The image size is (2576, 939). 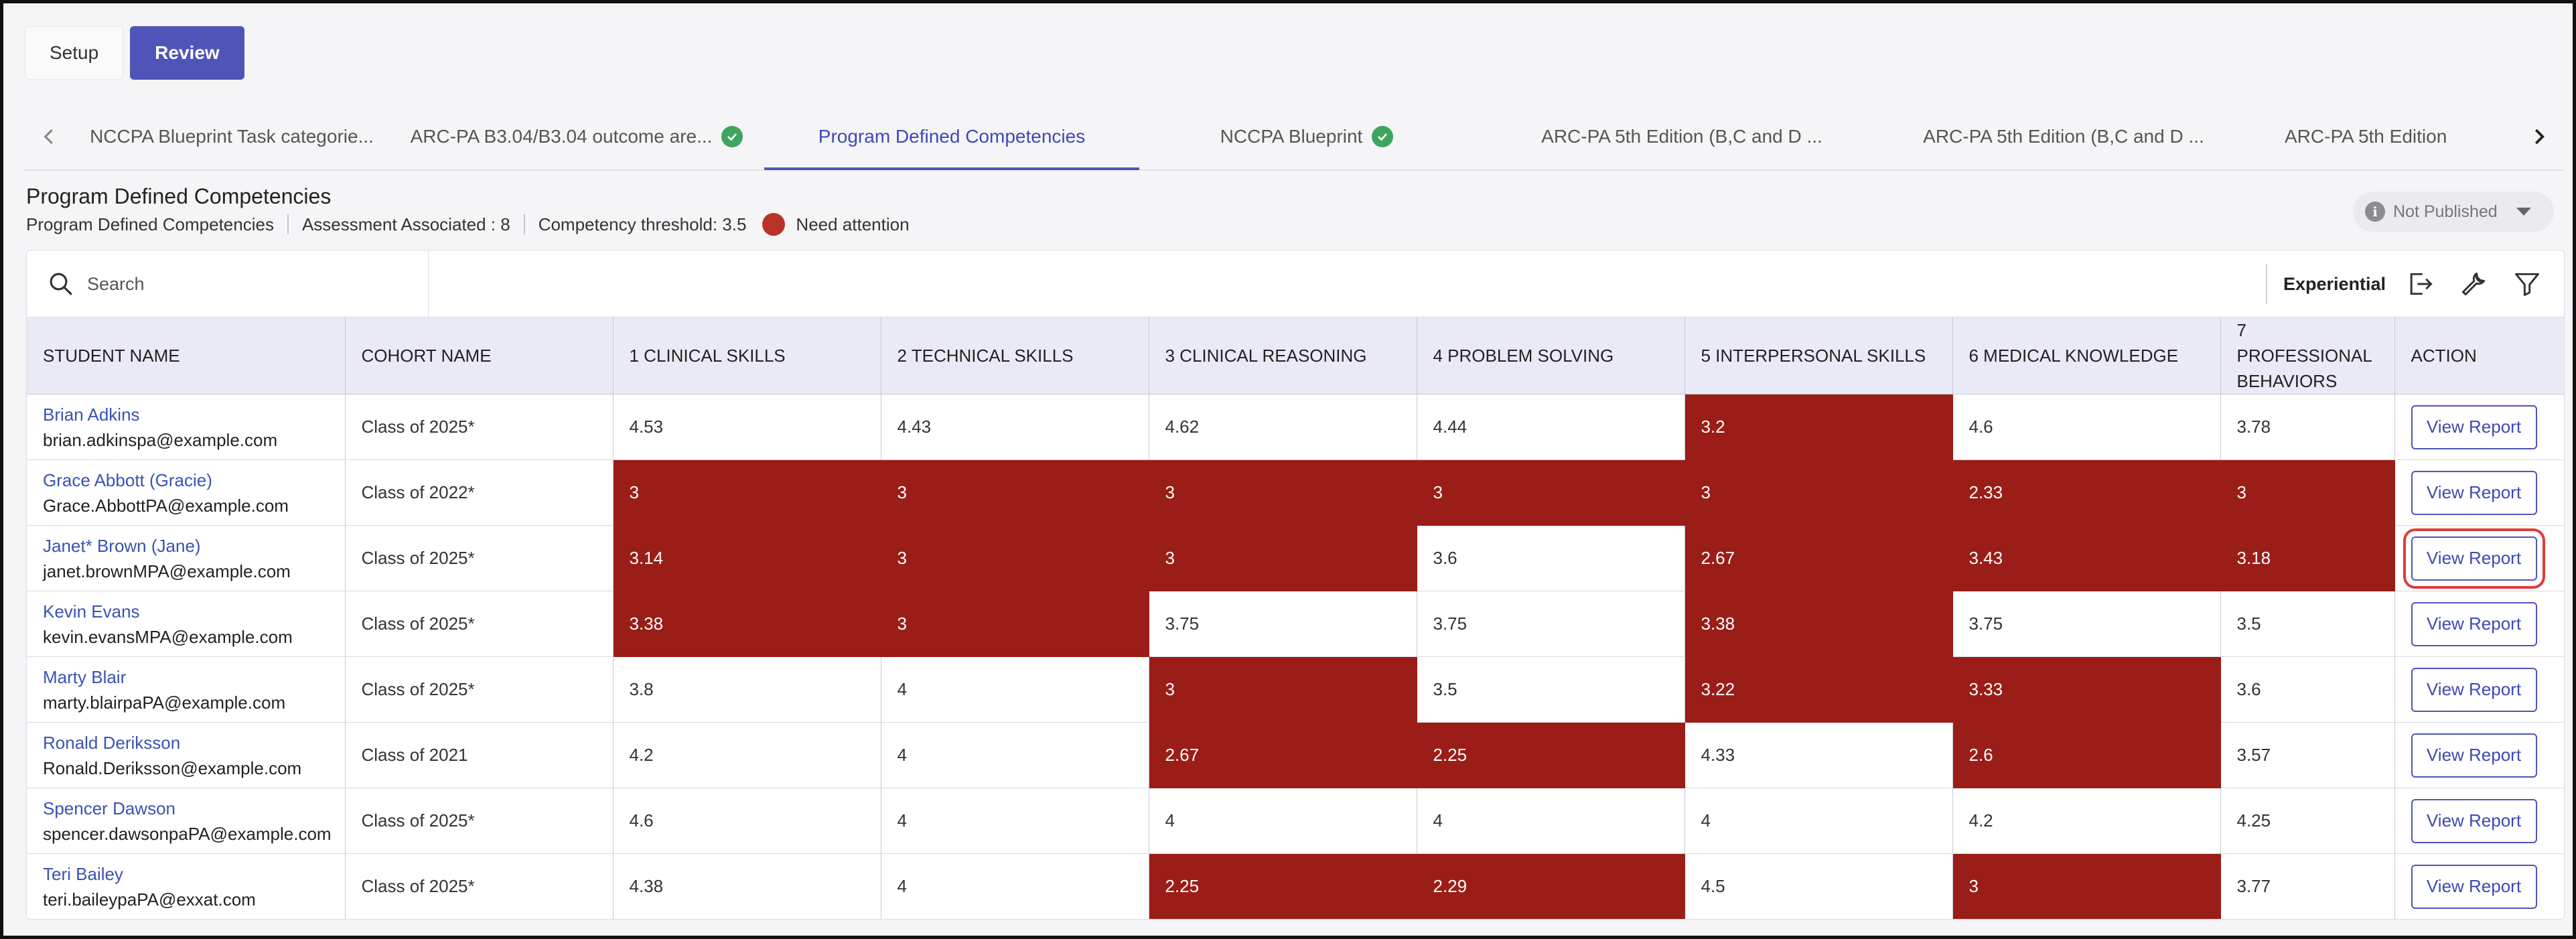 I want to click on student-email: teri.baileypaPA@exxat.com, so click(x=149, y=899).